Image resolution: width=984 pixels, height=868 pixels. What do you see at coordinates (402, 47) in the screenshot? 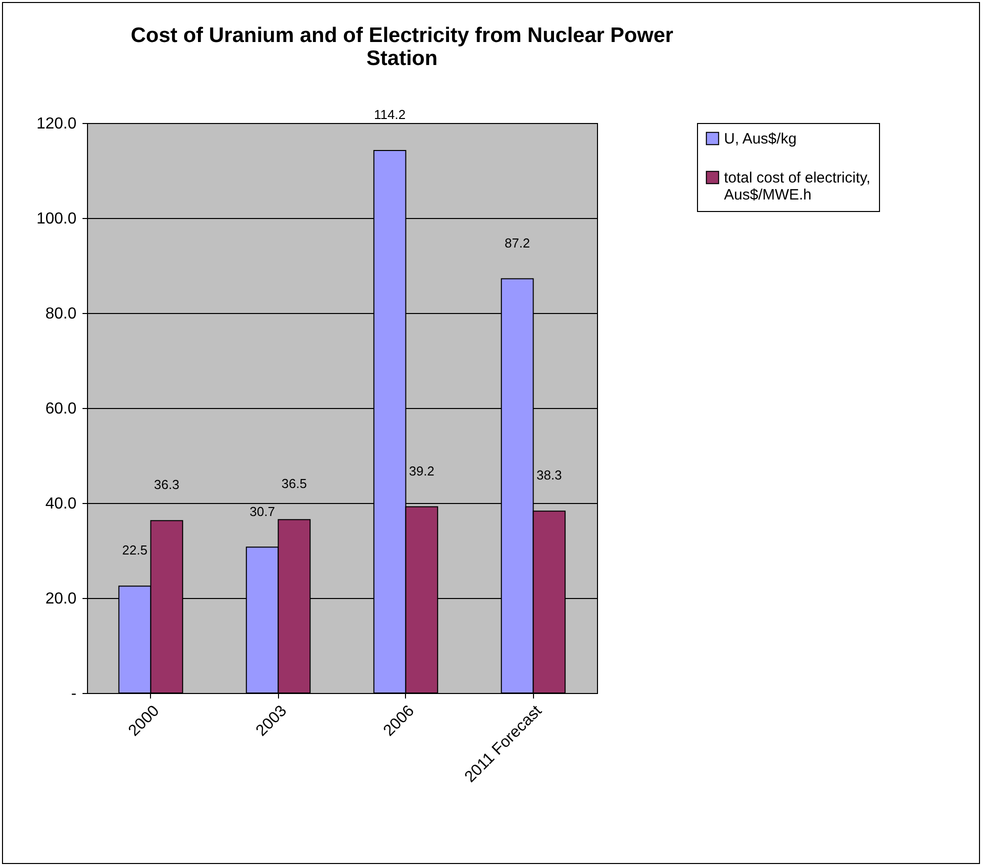
I see `chart-title: Cost of Uranium and of Electricity from Nuclear Power Station` at bounding box center [402, 47].